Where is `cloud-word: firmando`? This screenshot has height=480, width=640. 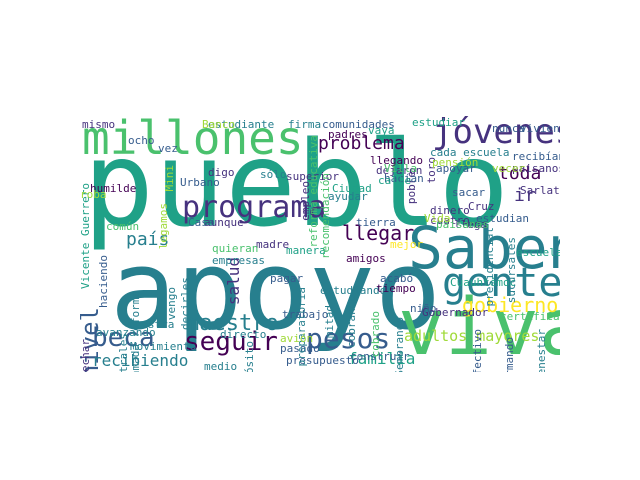
cloud-word: firmando is located at coordinates (509, 354).